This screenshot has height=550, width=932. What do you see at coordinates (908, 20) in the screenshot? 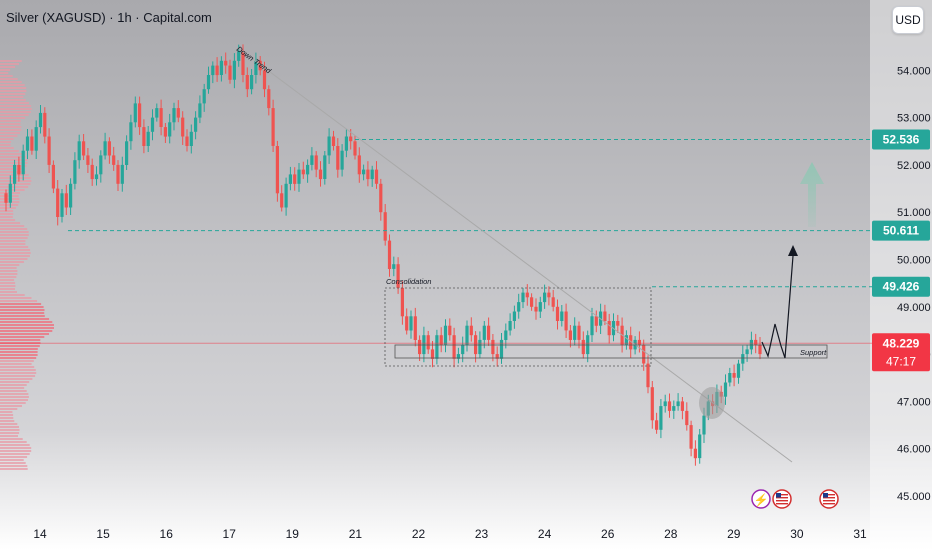
I see `currency-button: USD` at bounding box center [908, 20].